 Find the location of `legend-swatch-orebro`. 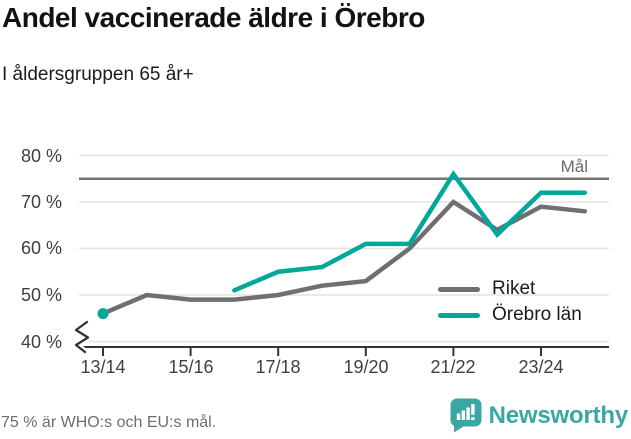

legend-swatch-orebro is located at coordinates (459, 315).